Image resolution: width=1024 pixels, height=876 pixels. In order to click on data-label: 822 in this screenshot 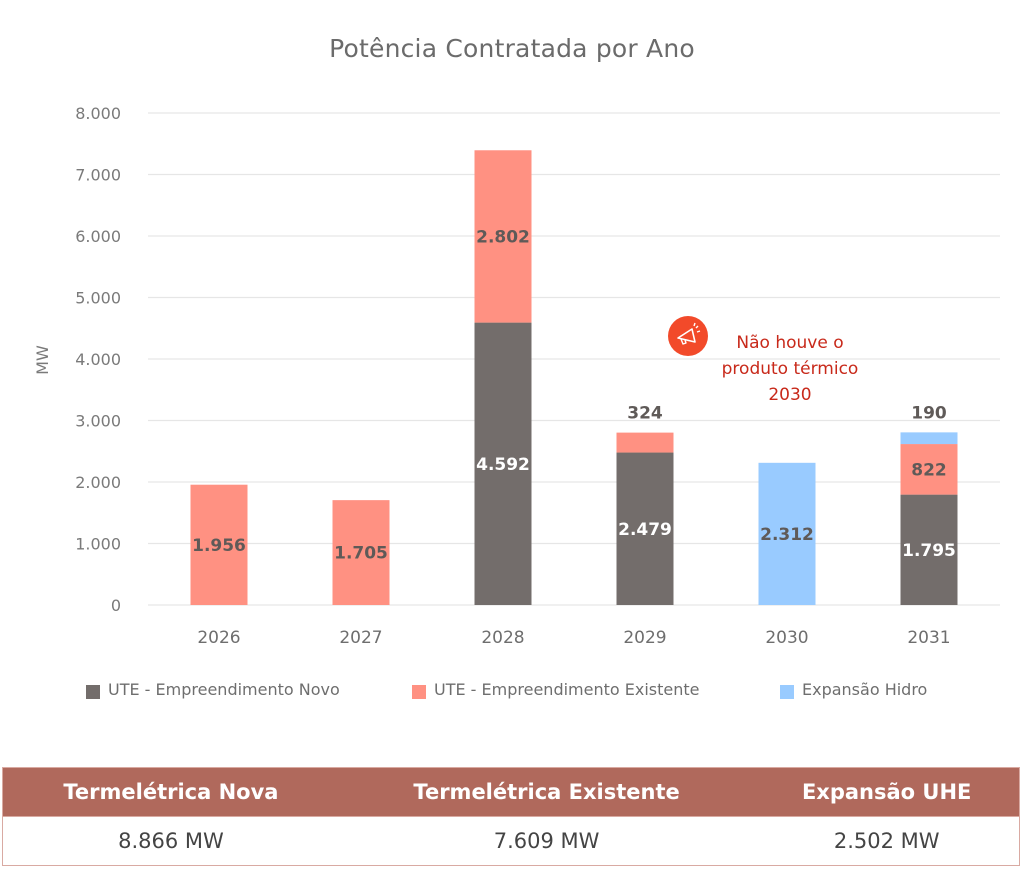, I will do `click(929, 470)`.